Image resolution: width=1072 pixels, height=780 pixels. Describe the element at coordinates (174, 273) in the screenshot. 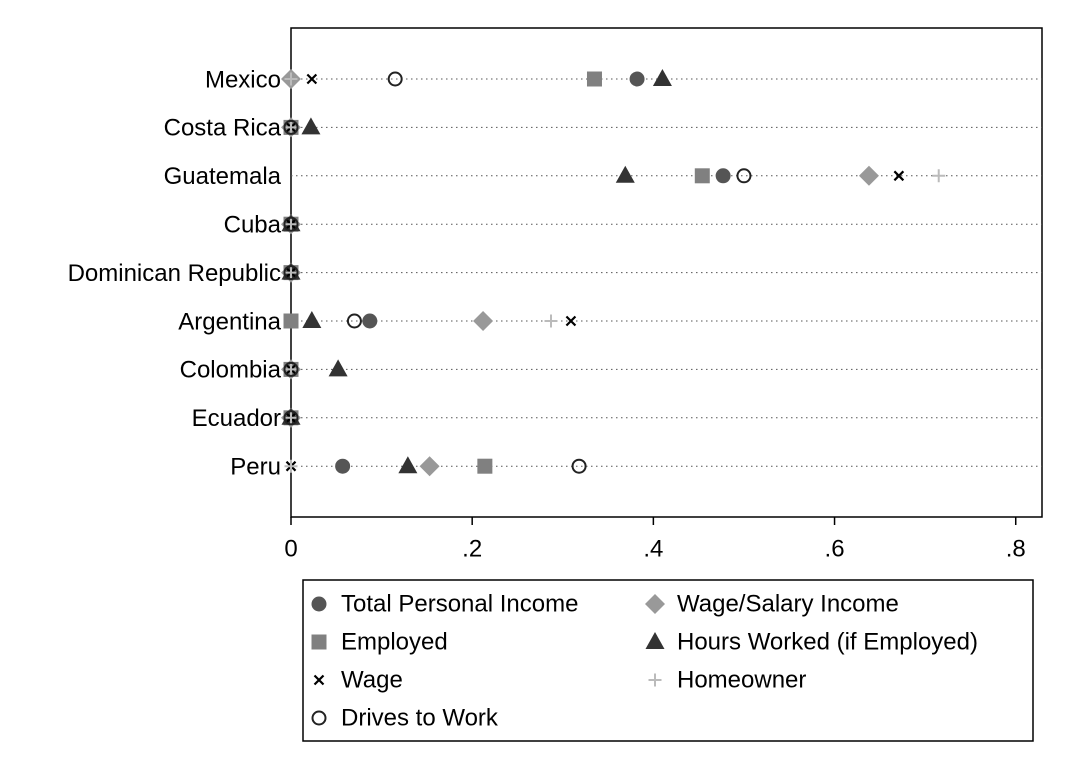

I see `y-tick-label: Dominican Republic` at that location.